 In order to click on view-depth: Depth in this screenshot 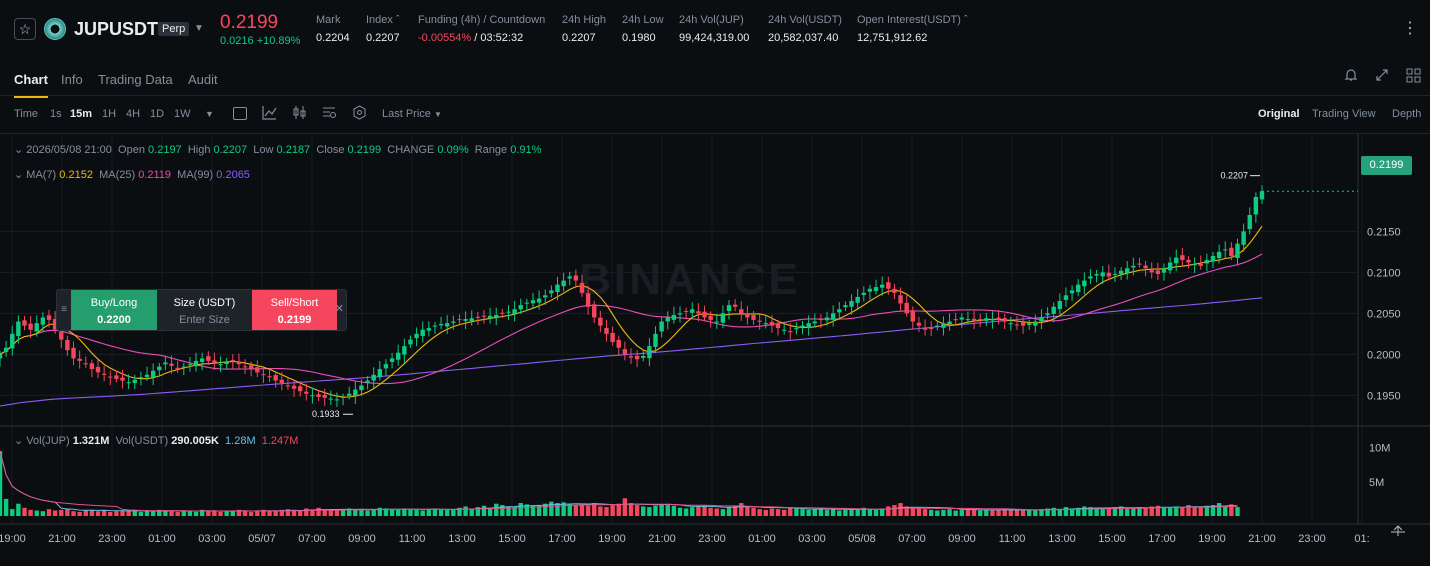, I will do `click(1407, 114)`.